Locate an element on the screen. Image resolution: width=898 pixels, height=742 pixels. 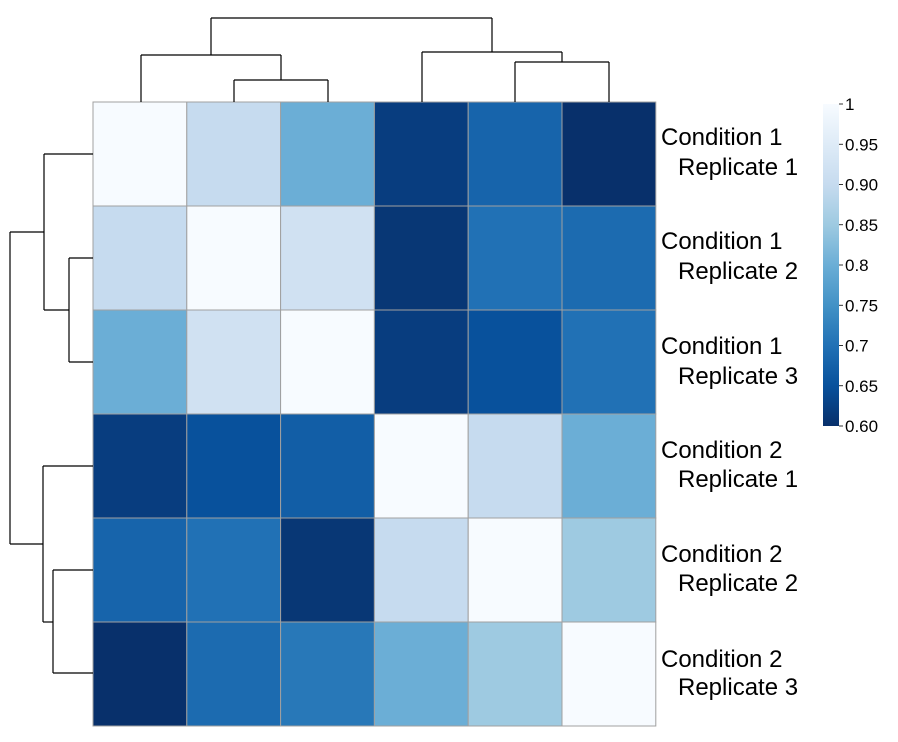
colorbar-tick-label: 0.75 is located at coordinates (861, 305).